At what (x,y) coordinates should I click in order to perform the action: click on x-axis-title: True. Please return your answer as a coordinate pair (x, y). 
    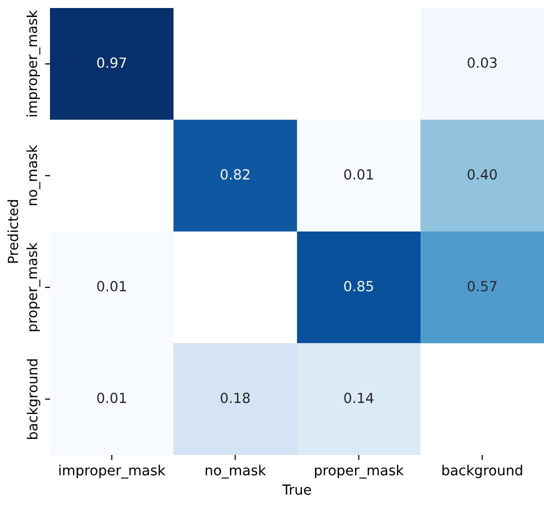
    Looking at the image, I should click on (297, 489).